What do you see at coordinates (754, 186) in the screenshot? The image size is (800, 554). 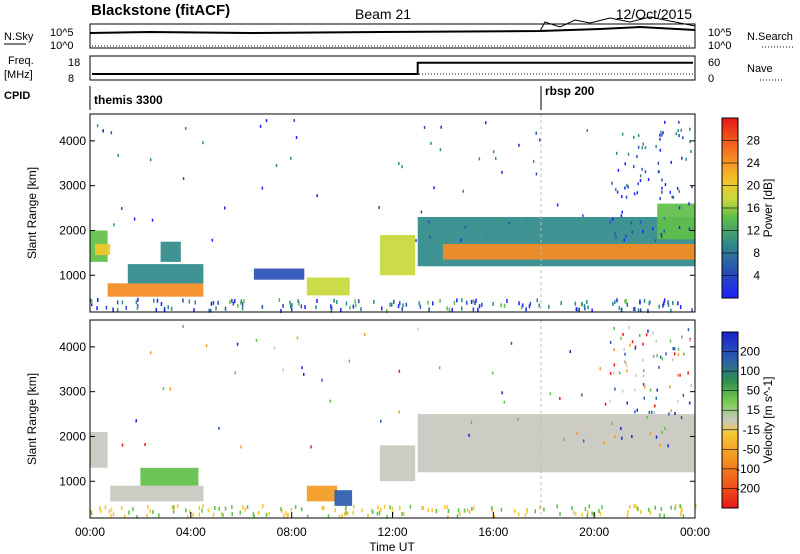 I see `power-colorbar-tick-label-2: 20` at bounding box center [754, 186].